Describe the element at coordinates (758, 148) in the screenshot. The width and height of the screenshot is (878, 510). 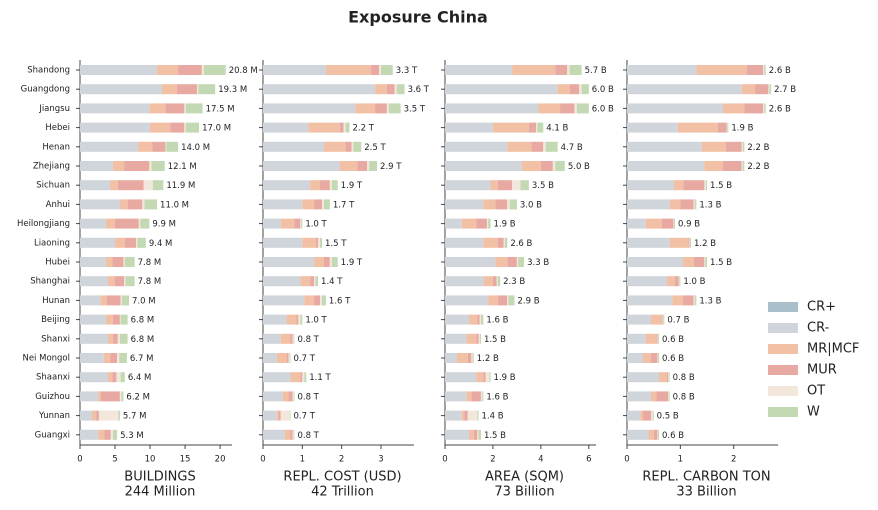
I see `total-label: 2.2 B` at that location.